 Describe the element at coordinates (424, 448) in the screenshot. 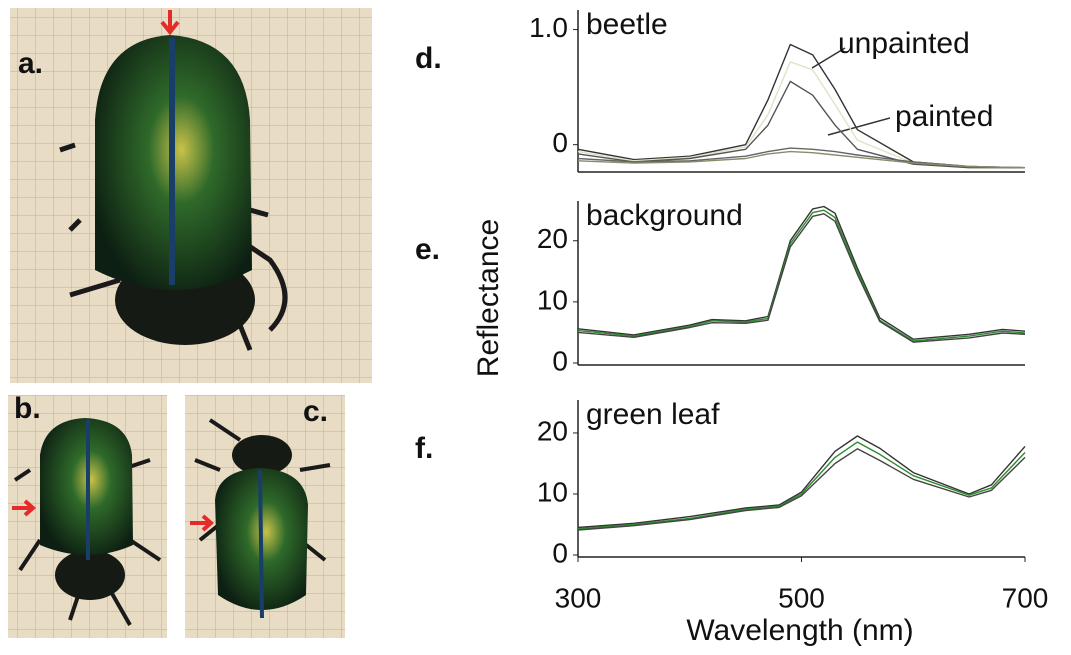

I see `panel-label: f.` at that location.